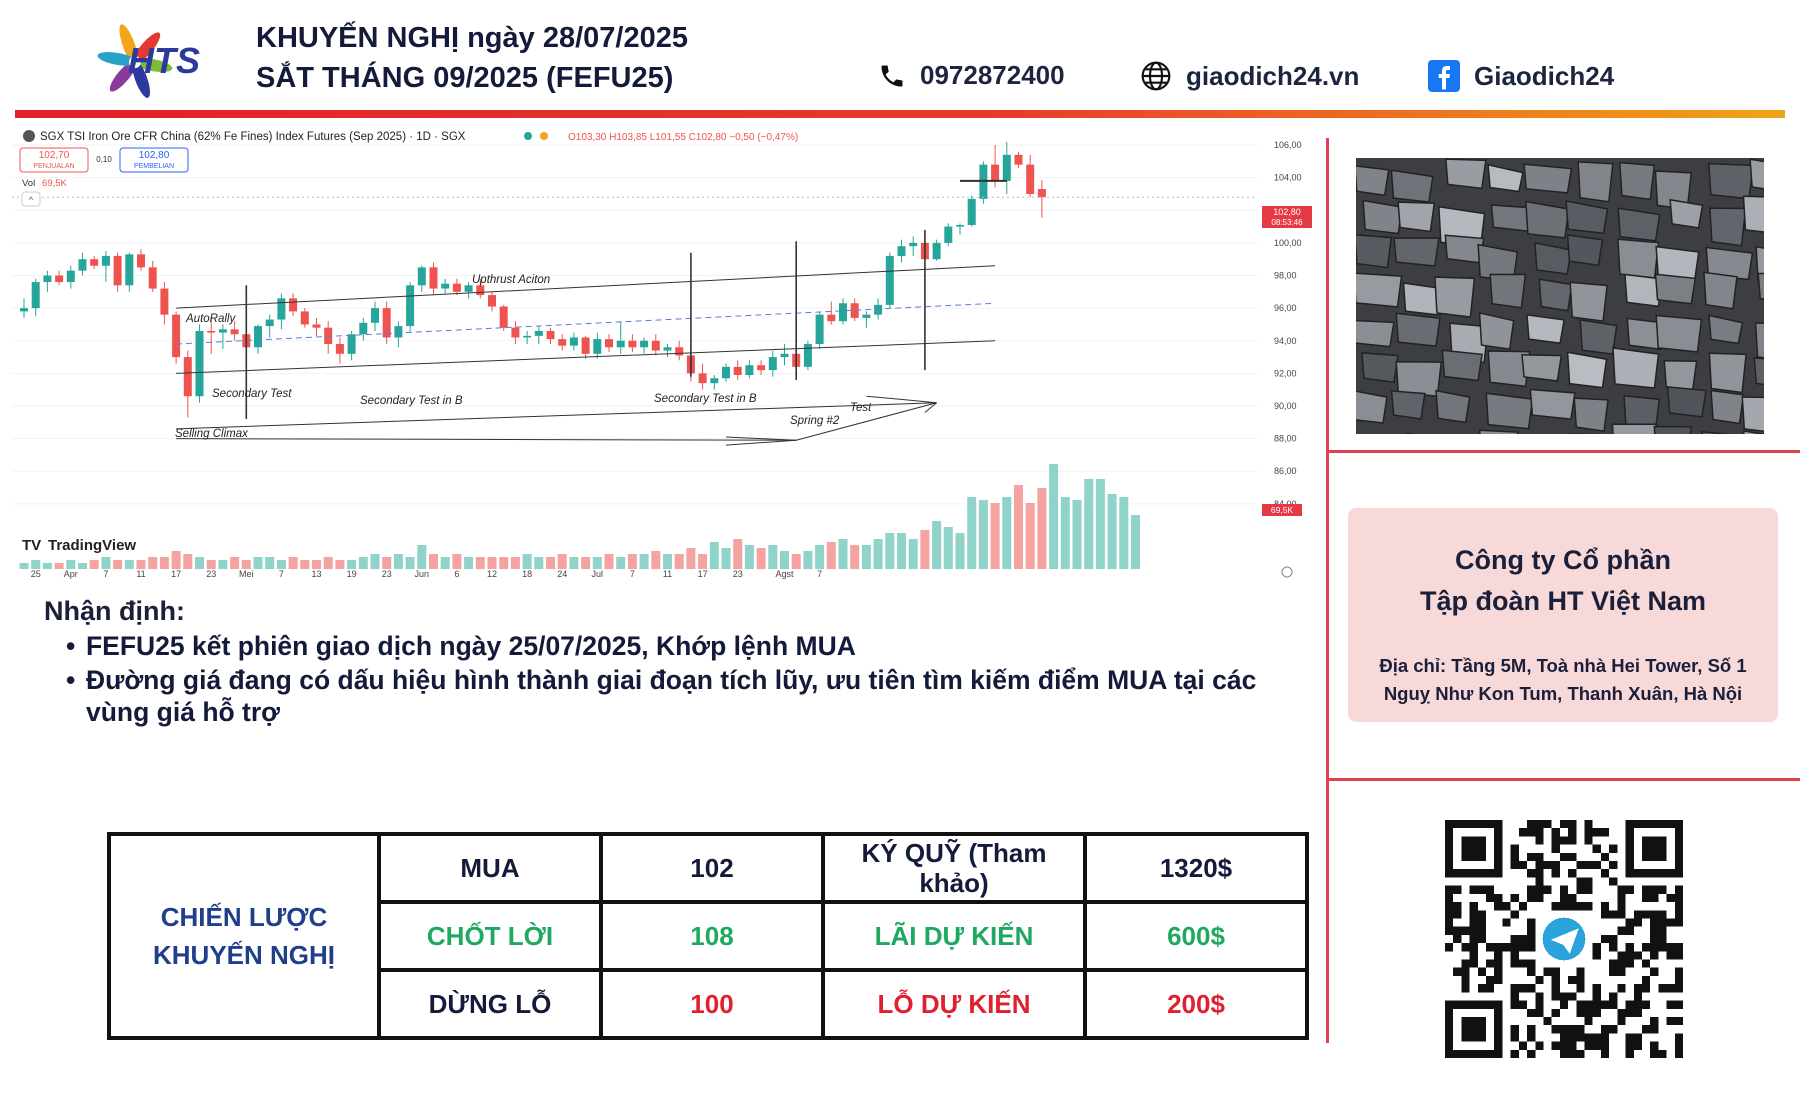 The image size is (1800, 1112). Describe the element at coordinates (971, 75) in the screenshot. I see `phone-contact: 0972872400` at that location.